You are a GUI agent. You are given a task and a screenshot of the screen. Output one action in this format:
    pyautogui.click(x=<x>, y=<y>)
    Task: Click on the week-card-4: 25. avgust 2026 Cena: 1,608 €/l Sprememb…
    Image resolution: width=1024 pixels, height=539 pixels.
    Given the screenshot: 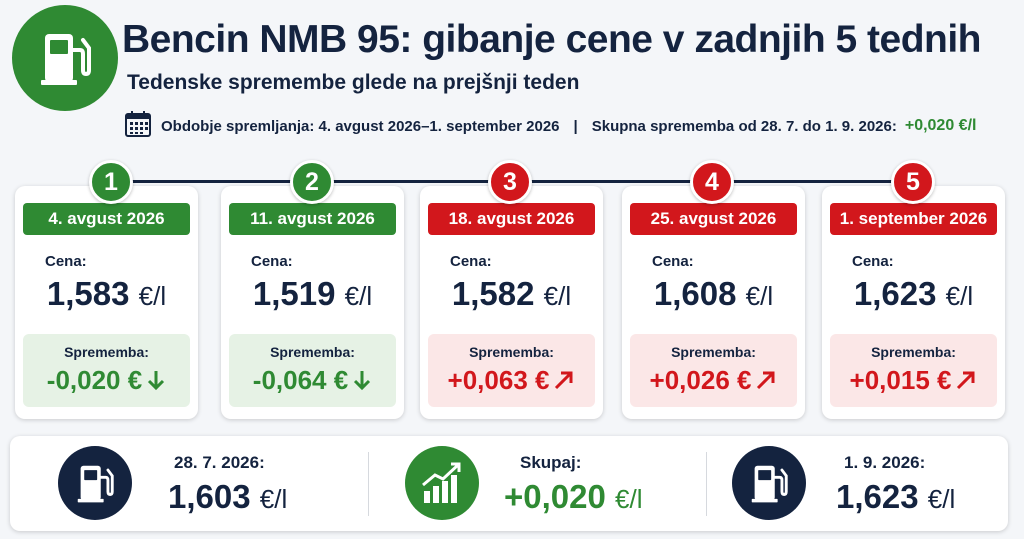 What is the action you would take?
    pyautogui.click(x=713, y=302)
    